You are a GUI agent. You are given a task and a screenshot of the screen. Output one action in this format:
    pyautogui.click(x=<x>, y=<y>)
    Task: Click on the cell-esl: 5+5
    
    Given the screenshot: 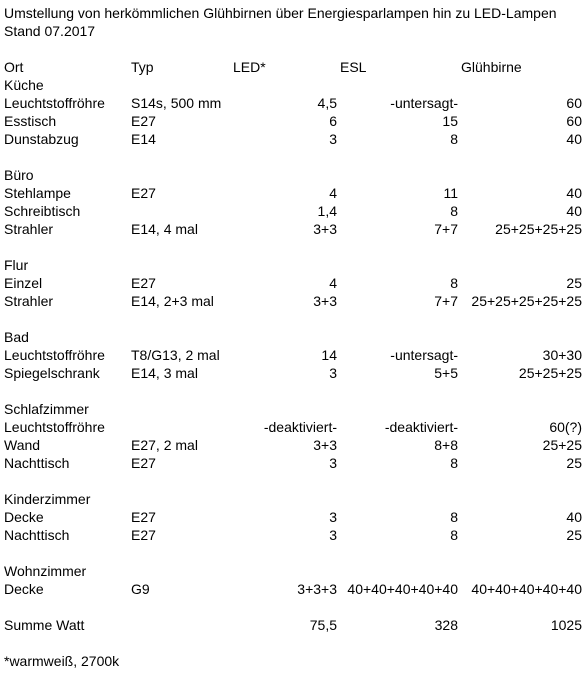 What is the action you would take?
    pyautogui.click(x=446, y=373)
    